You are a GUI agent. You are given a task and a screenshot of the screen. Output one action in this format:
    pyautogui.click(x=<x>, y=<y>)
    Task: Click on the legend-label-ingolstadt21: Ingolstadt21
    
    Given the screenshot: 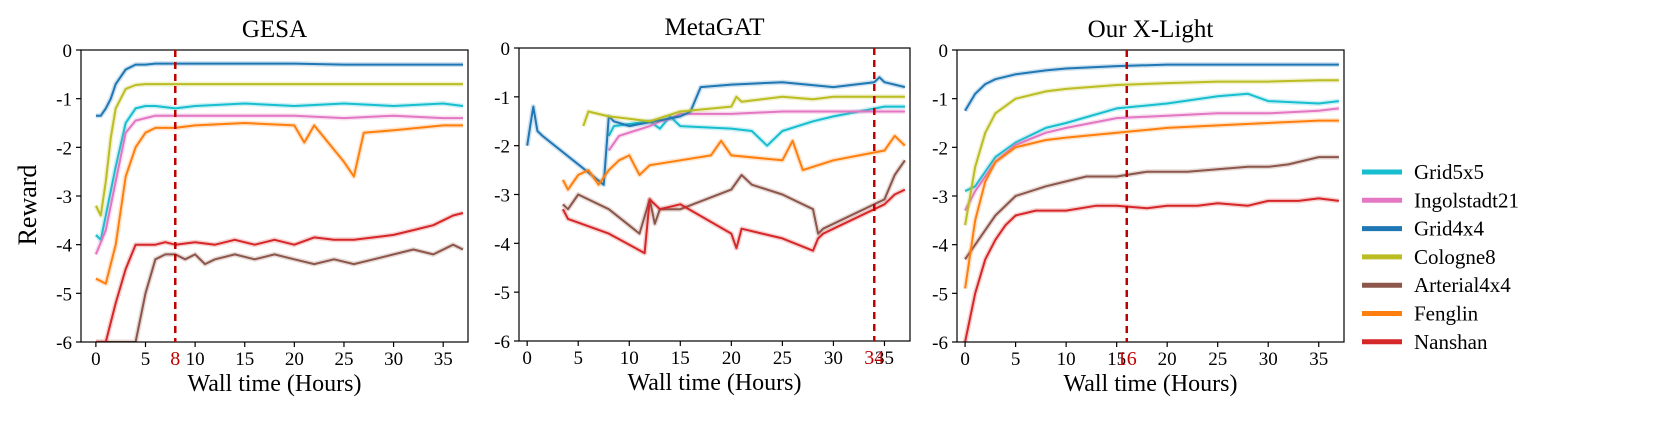 What is the action you would take?
    pyautogui.click(x=1466, y=200)
    